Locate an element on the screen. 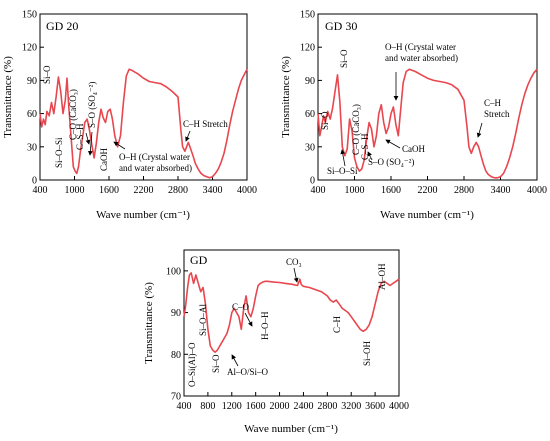  x-ticks: 400 800 1200 1600 2000 2400 2800 3200 3600 4000 is located at coordinates (293, 402).